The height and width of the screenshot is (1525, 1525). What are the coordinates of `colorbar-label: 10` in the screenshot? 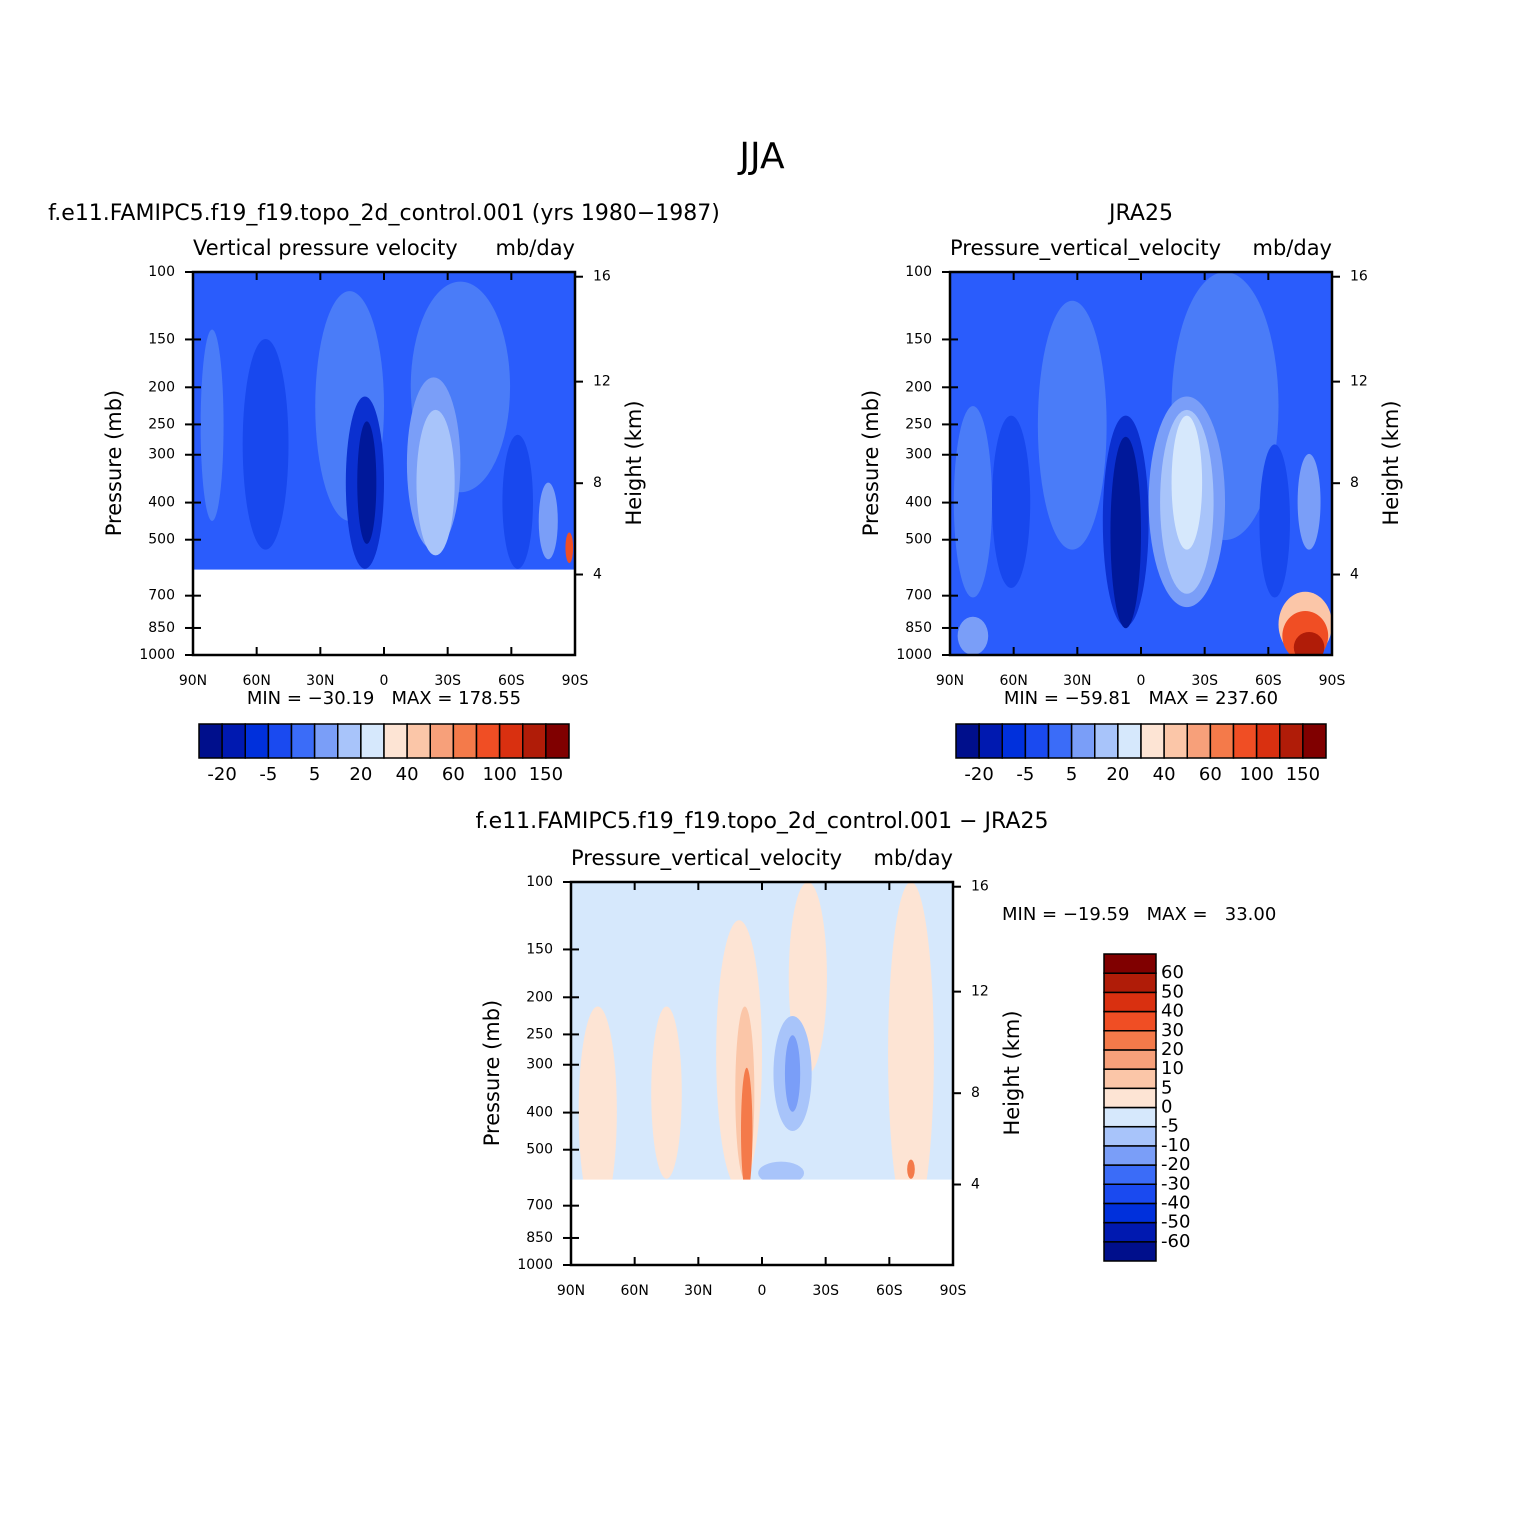 It's located at (1172, 1068).